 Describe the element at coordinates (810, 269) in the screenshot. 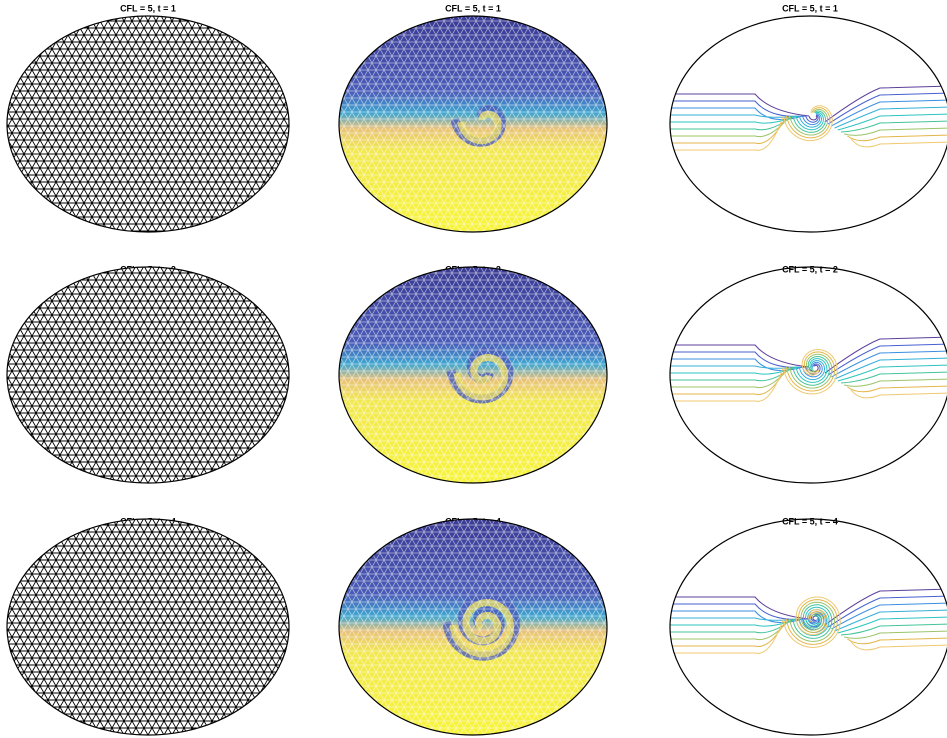

I see `panel-title: CFL = 5, t = 2` at that location.